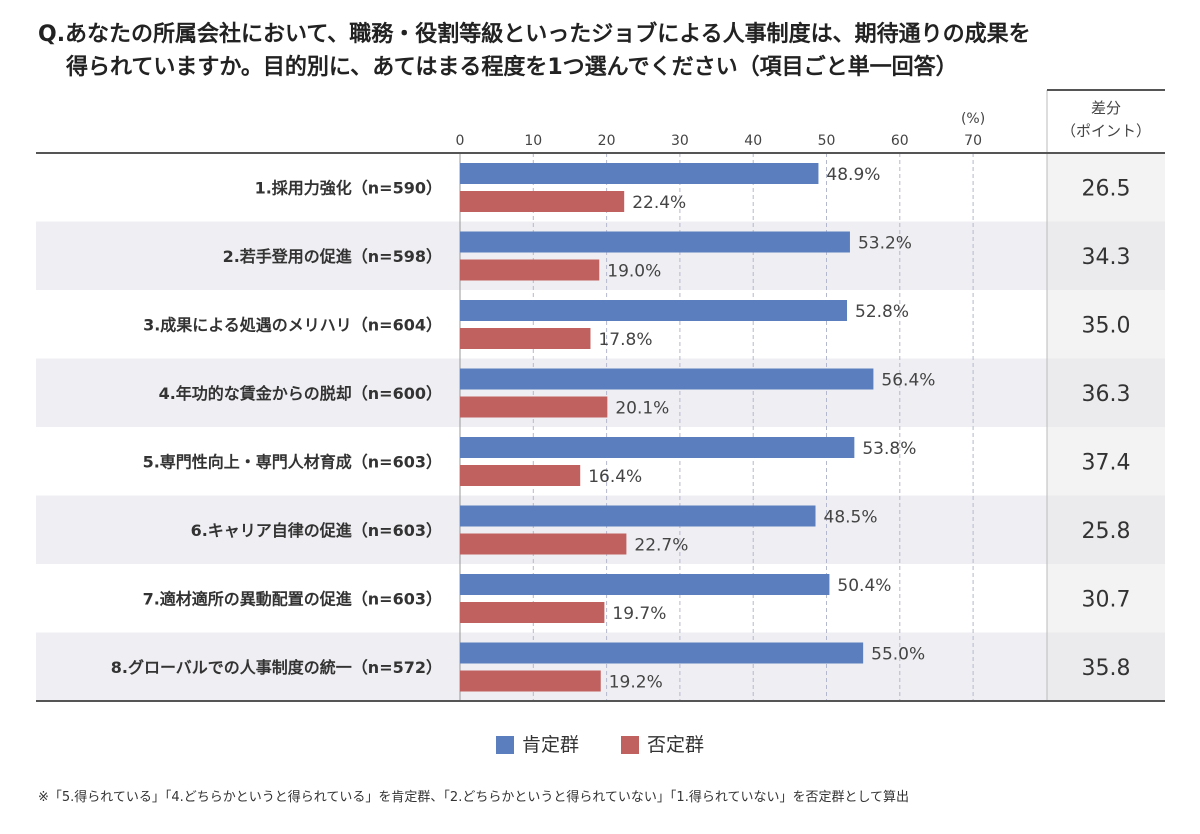 This screenshot has width=1200, height=834. Describe the element at coordinates (753, 141) in the screenshot. I see `x-tick-label: 40` at that location.